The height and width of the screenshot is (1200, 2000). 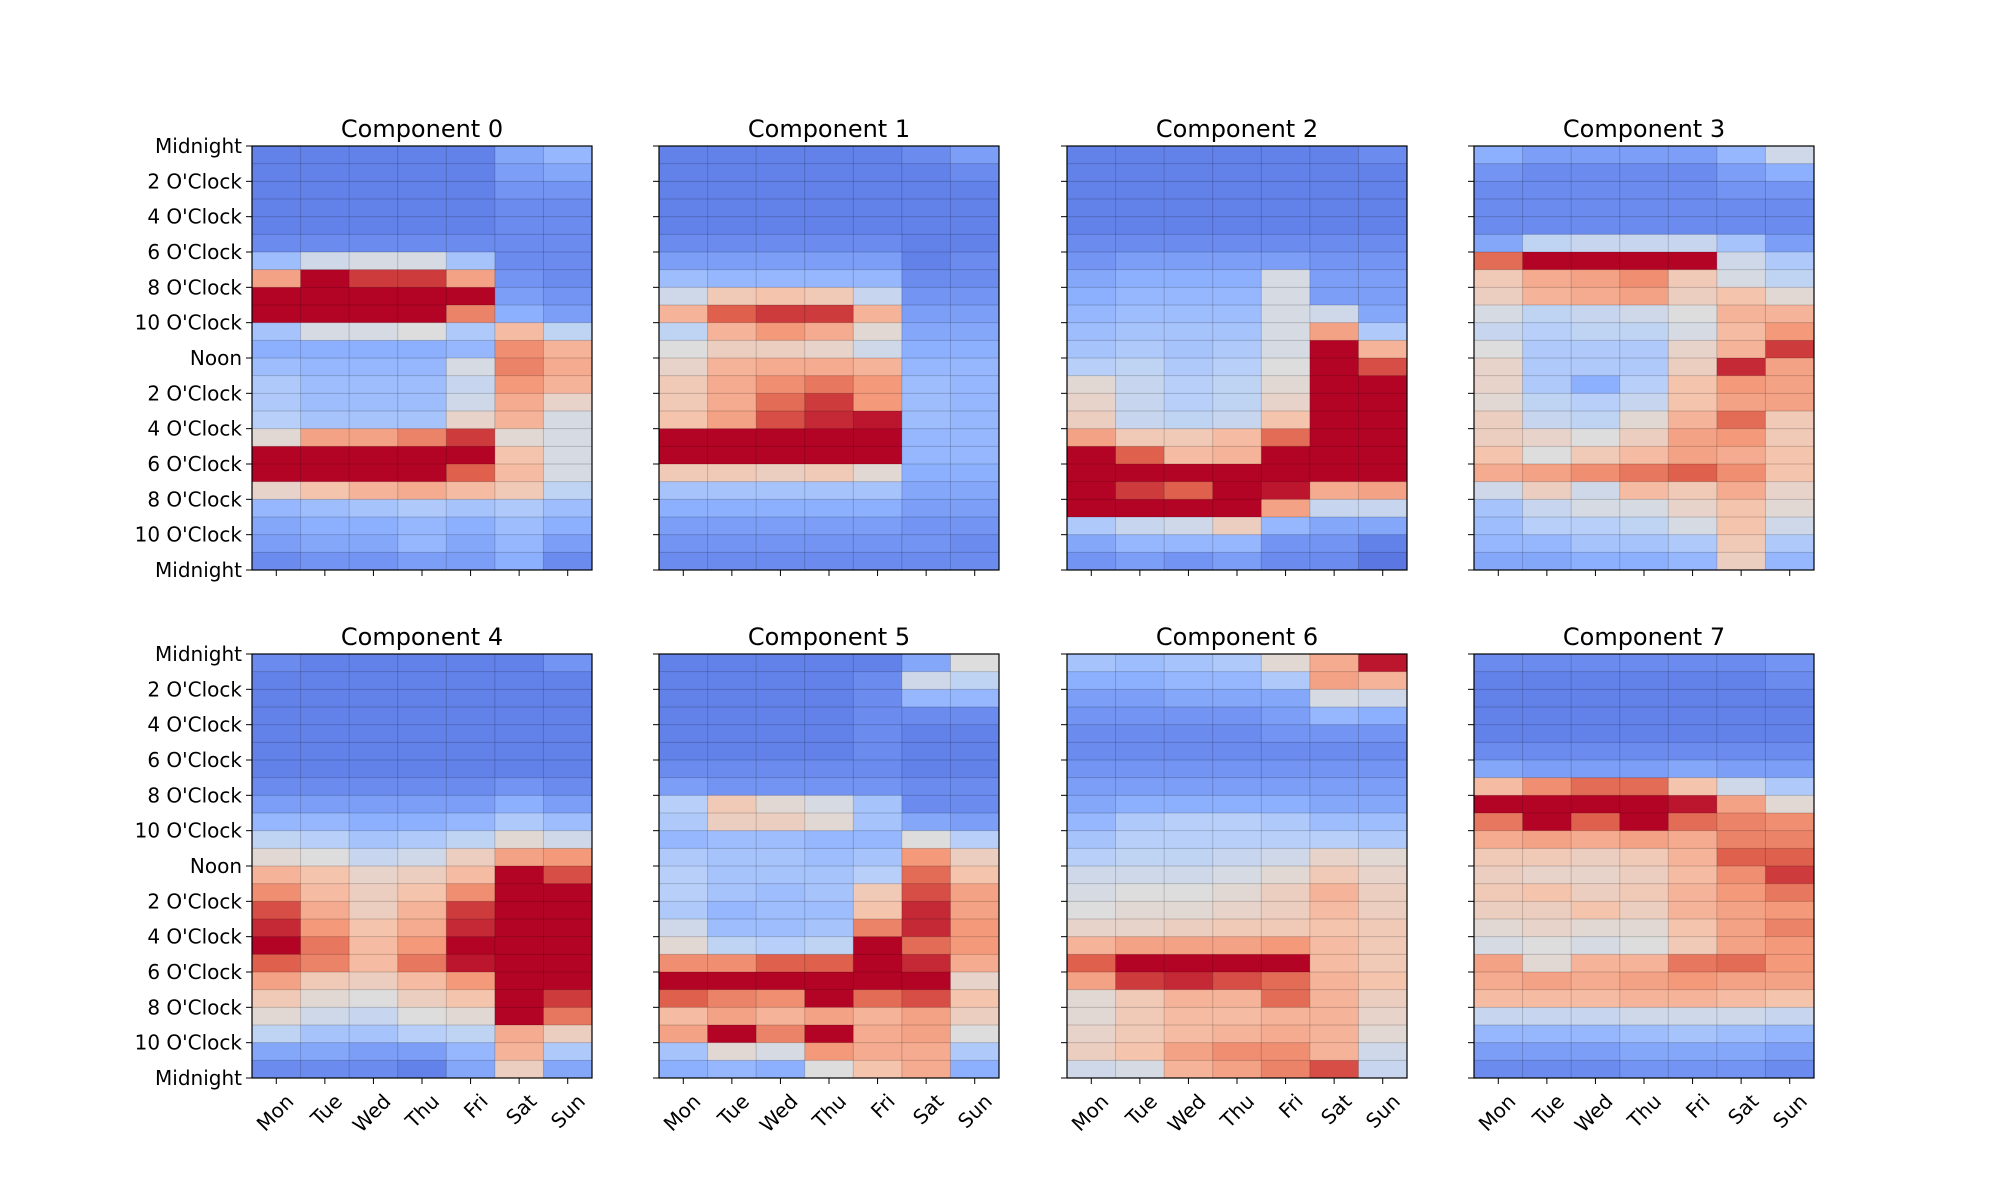 What do you see at coordinates (194, 181) in the screenshot?
I see `y-tick-label: 2 O'Clock` at bounding box center [194, 181].